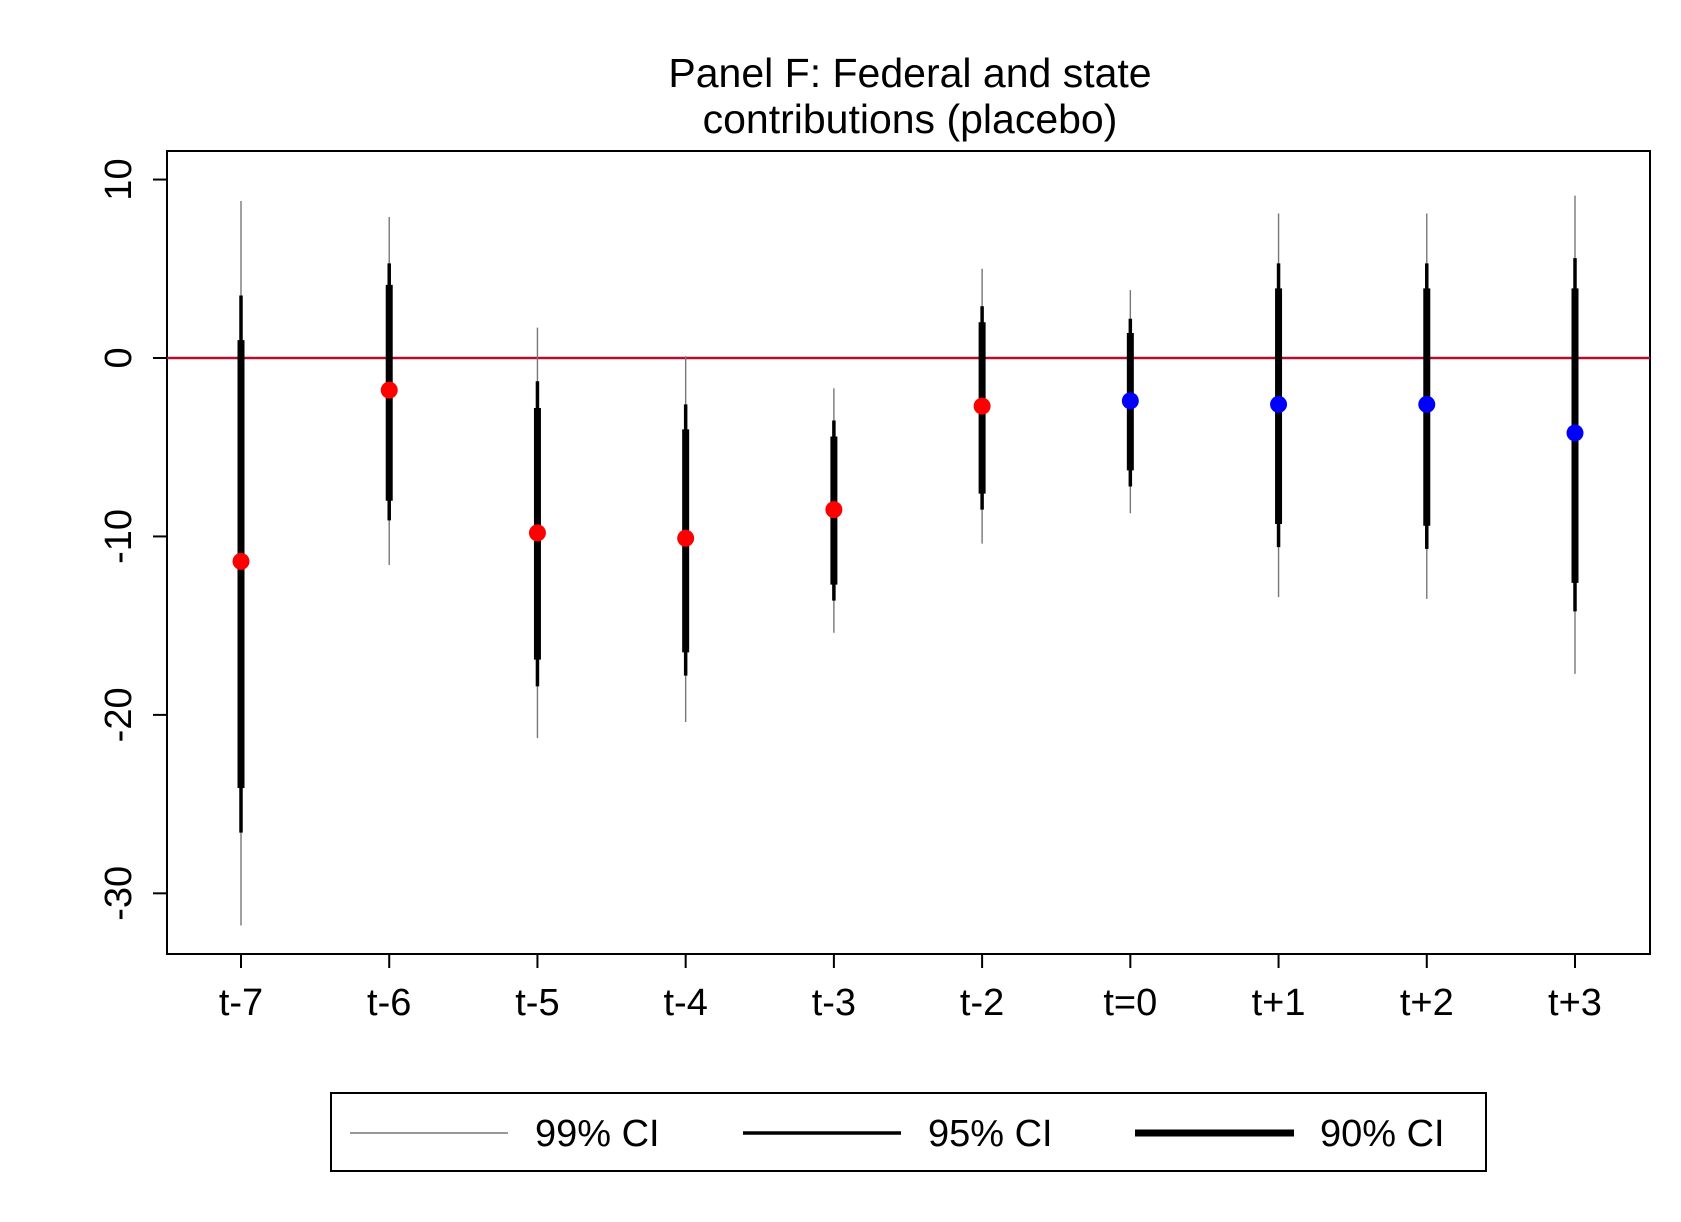 The image size is (1681, 1222). What do you see at coordinates (597, 1134) in the screenshot?
I see `legend-label-99: 99% CI` at bounding box center [597, 1134].